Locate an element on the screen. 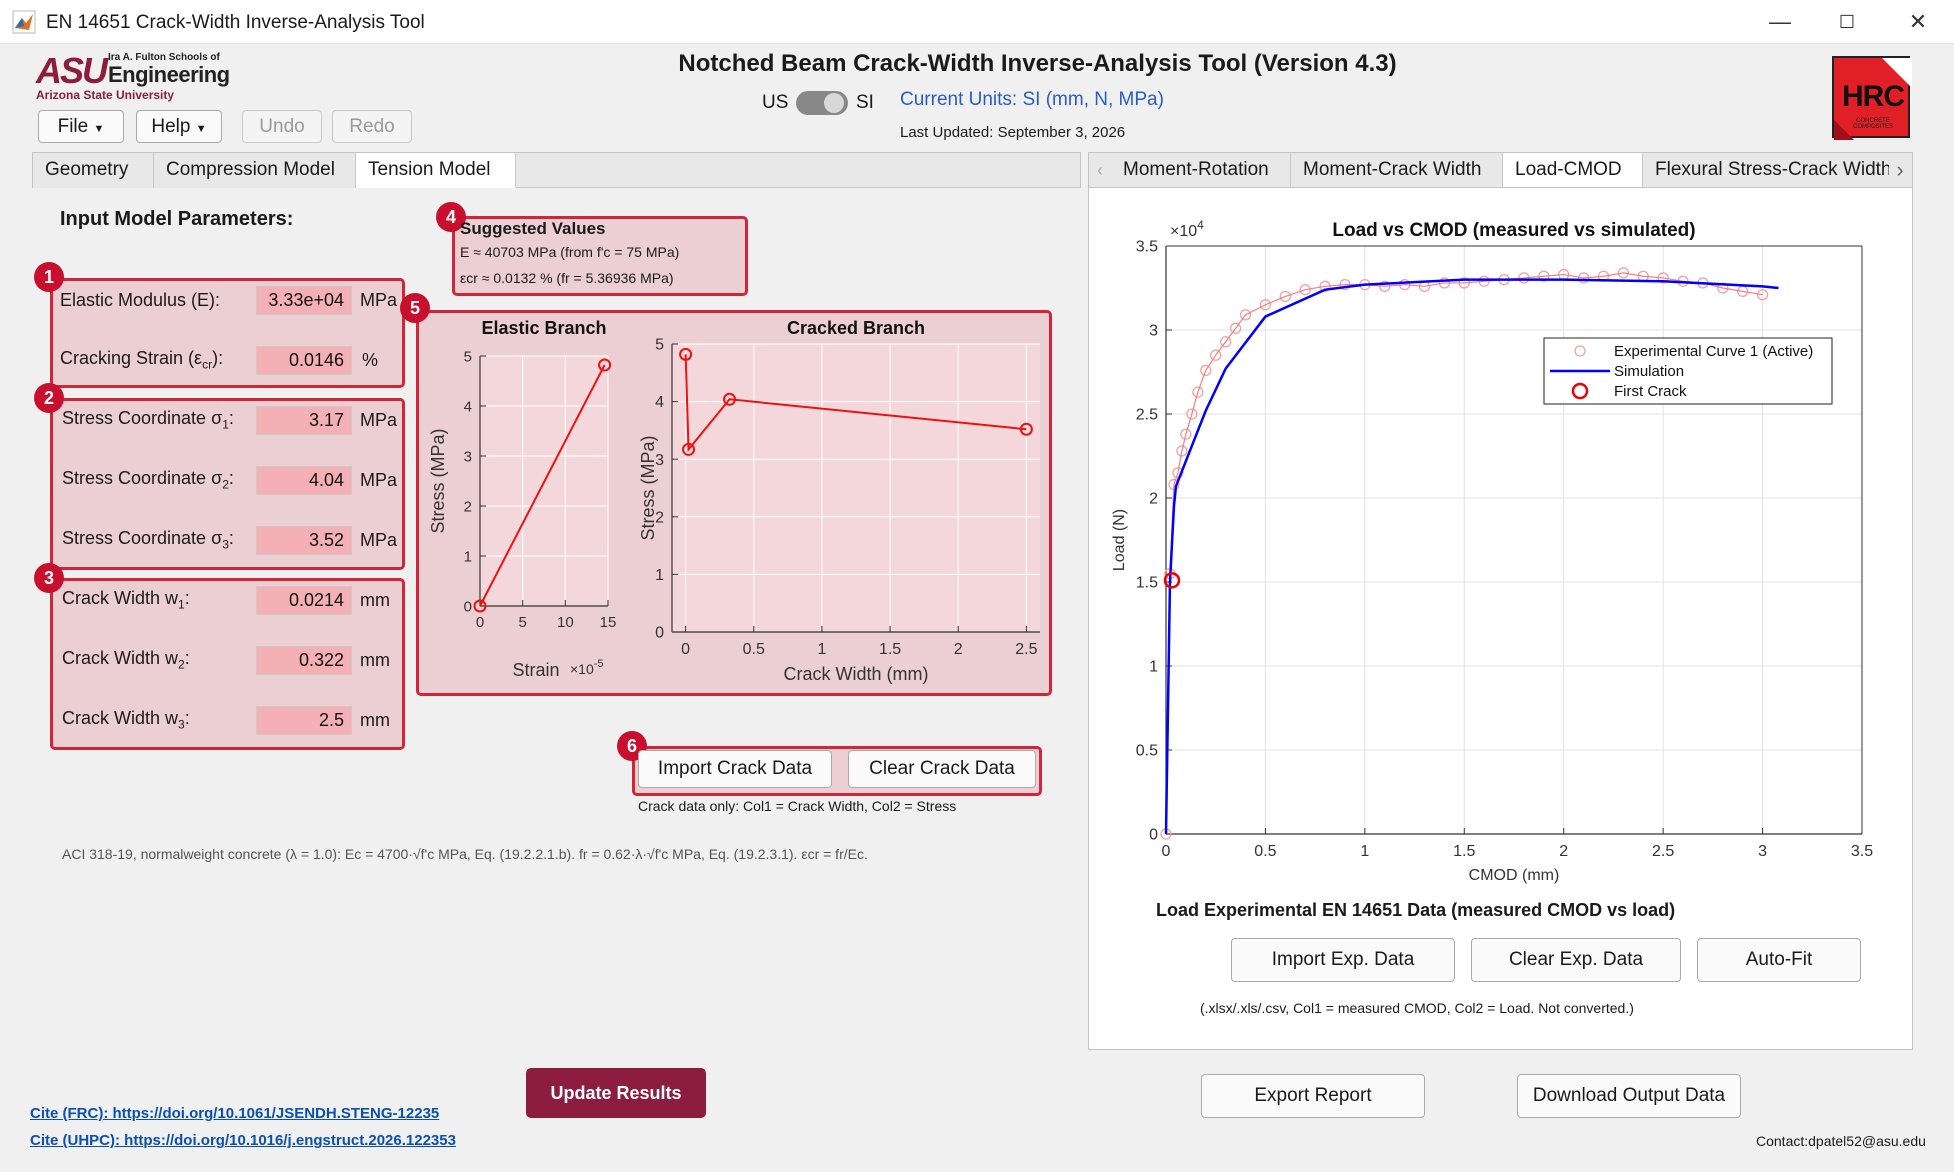 The width and height of the screenshot is (1954, 1172). tick-label-x: 2 is located at coordinates (1563, 851).